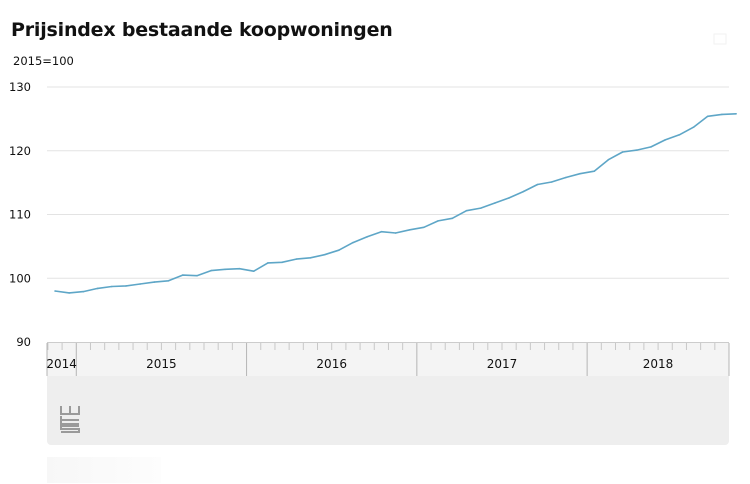 The width and height of the screenshot is (750, 484). Describe the element at coordinates (20, 215) in the screenshot. I see `y-tick-label: 110` at that location.